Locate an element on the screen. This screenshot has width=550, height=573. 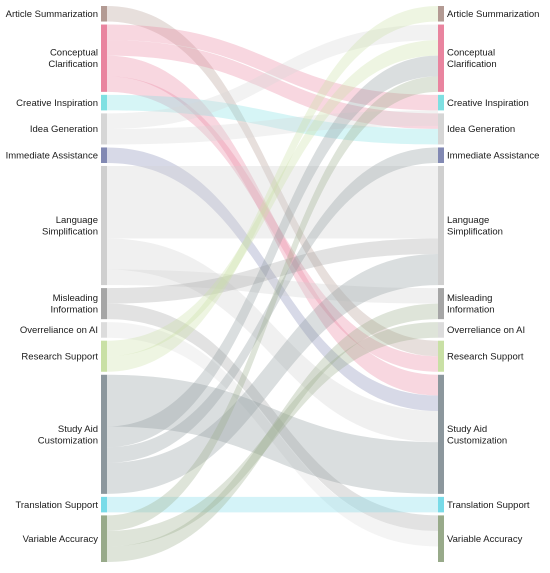
node-label-left-article-summarization: Article Summarization is located at coordinates (52, 14).